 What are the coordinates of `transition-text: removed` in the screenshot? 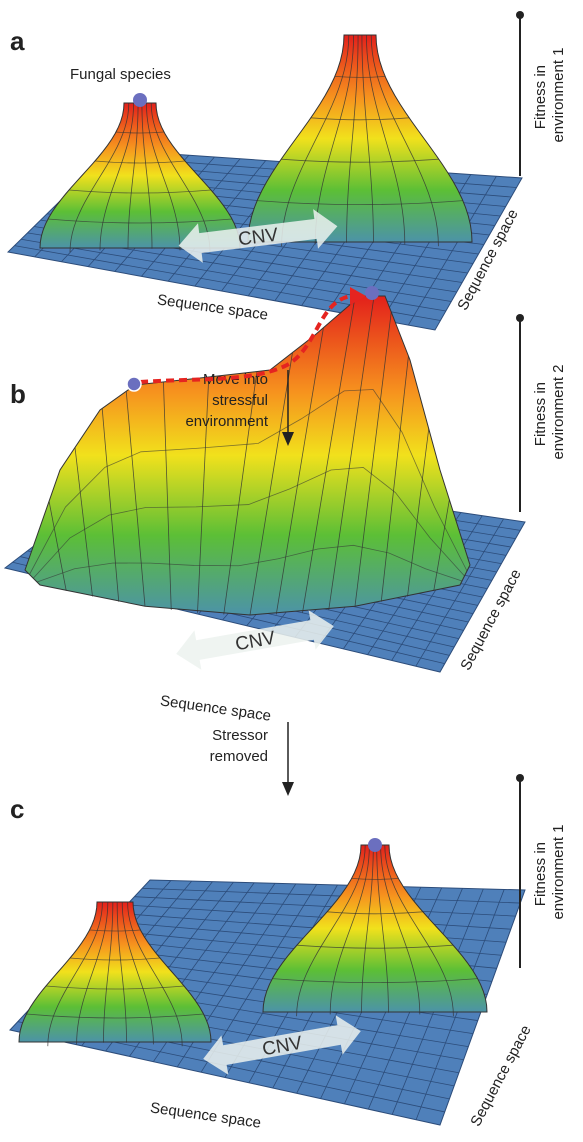 It's located at (239, 756).